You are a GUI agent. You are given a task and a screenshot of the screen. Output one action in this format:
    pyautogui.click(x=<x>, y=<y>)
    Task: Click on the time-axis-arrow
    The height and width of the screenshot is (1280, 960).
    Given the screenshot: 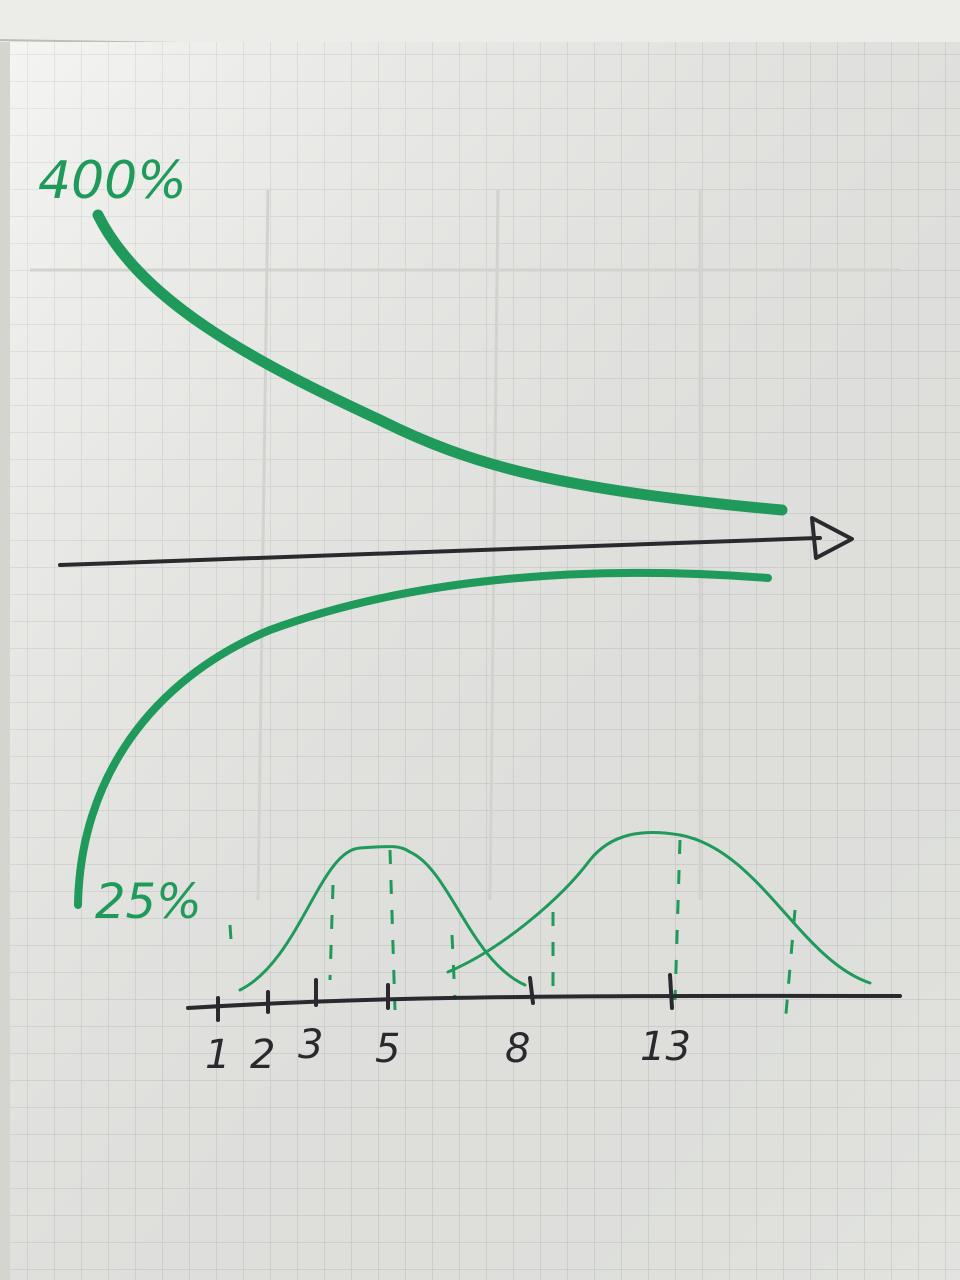 What is the action you would take?
    pyautogui.click(x=456, y=541)
    